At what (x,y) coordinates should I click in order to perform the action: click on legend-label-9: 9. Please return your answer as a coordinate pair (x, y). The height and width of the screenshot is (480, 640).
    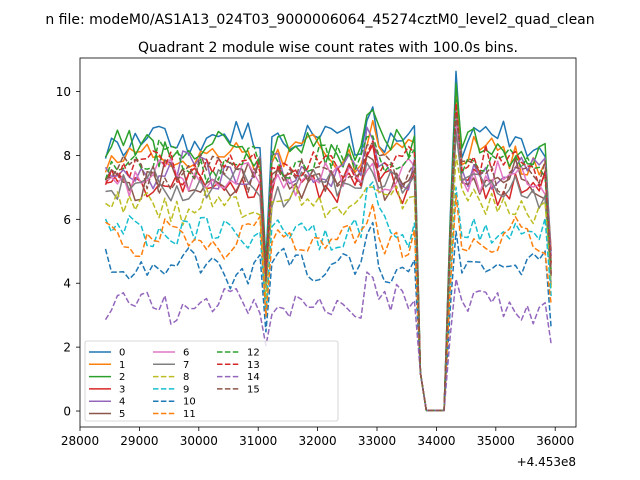
    Looking at the image, I should click on (186, 389).